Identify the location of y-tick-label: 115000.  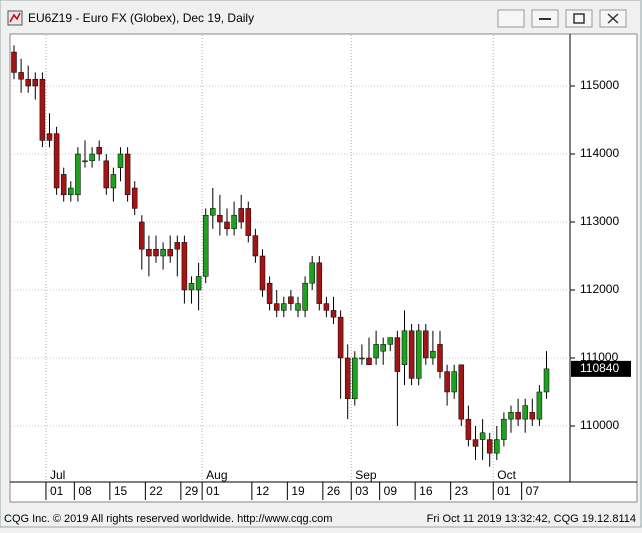
(599, 85).